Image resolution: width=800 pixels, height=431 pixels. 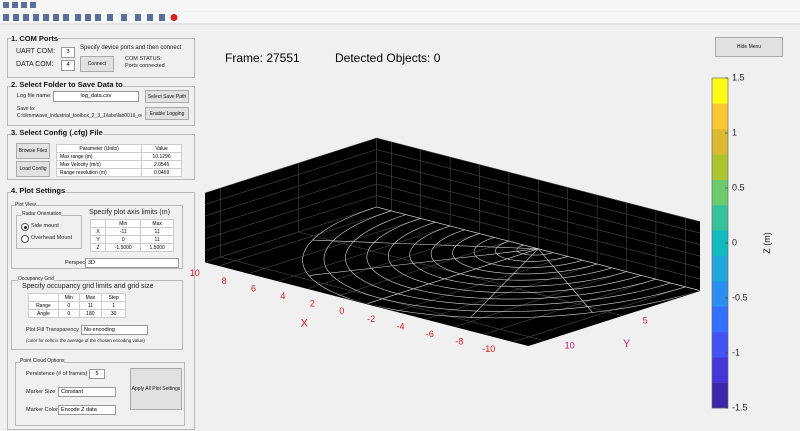 What do you see at coordinates (43, 313) in the screenshot?
I see `table-cell: Angle` at bounding box center [43, 313].